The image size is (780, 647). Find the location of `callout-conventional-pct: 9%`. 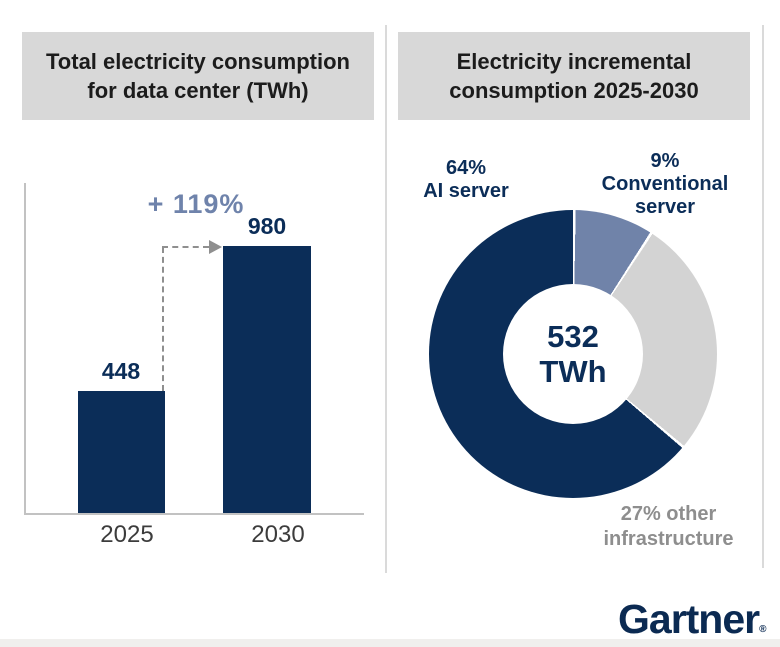

callout-conventional-pct: 9% is located at coordinates (665, 161).